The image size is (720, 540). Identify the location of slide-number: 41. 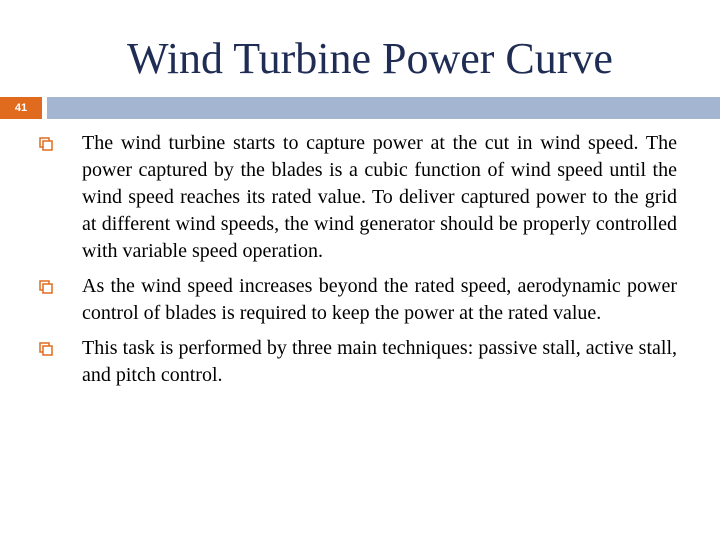
(21, 108).